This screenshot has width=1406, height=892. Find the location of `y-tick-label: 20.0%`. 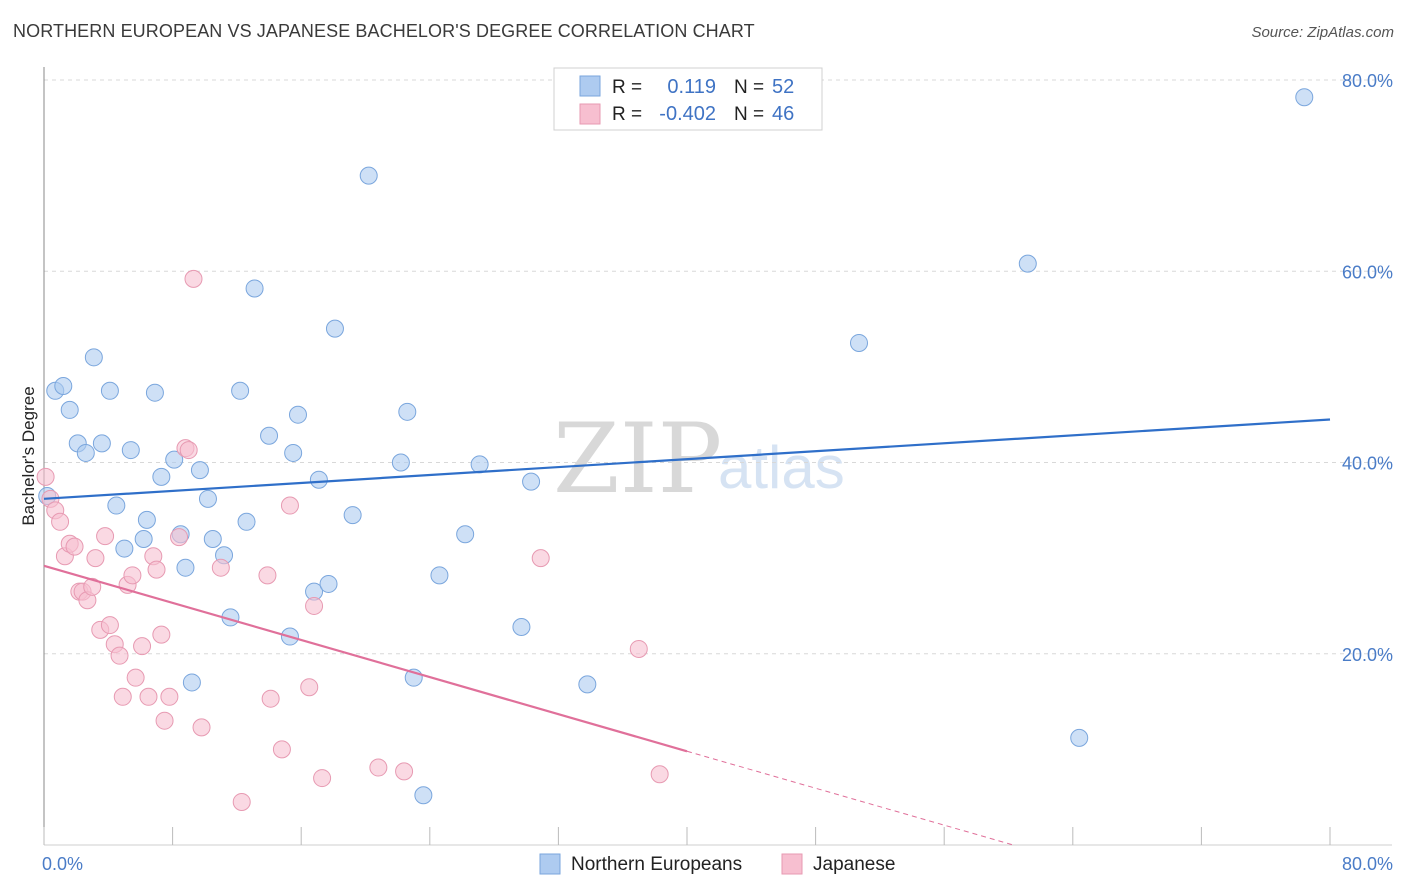

y-tick-label: 20.0% is located at coordinates (1367, 655).